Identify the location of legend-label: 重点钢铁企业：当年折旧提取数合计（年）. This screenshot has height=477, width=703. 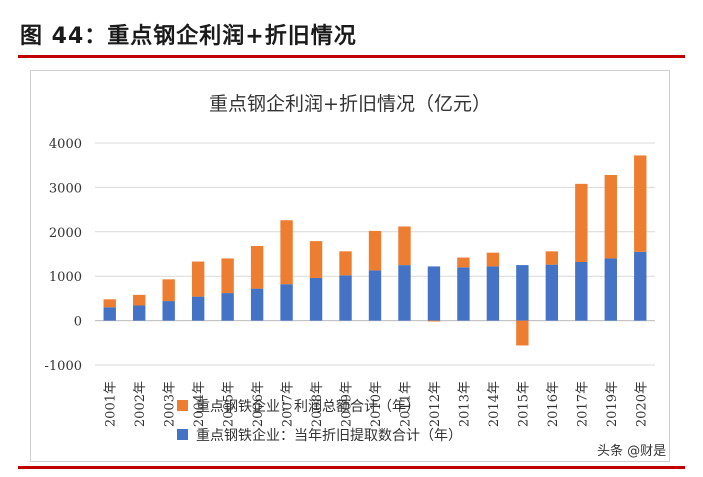
(329, 435).